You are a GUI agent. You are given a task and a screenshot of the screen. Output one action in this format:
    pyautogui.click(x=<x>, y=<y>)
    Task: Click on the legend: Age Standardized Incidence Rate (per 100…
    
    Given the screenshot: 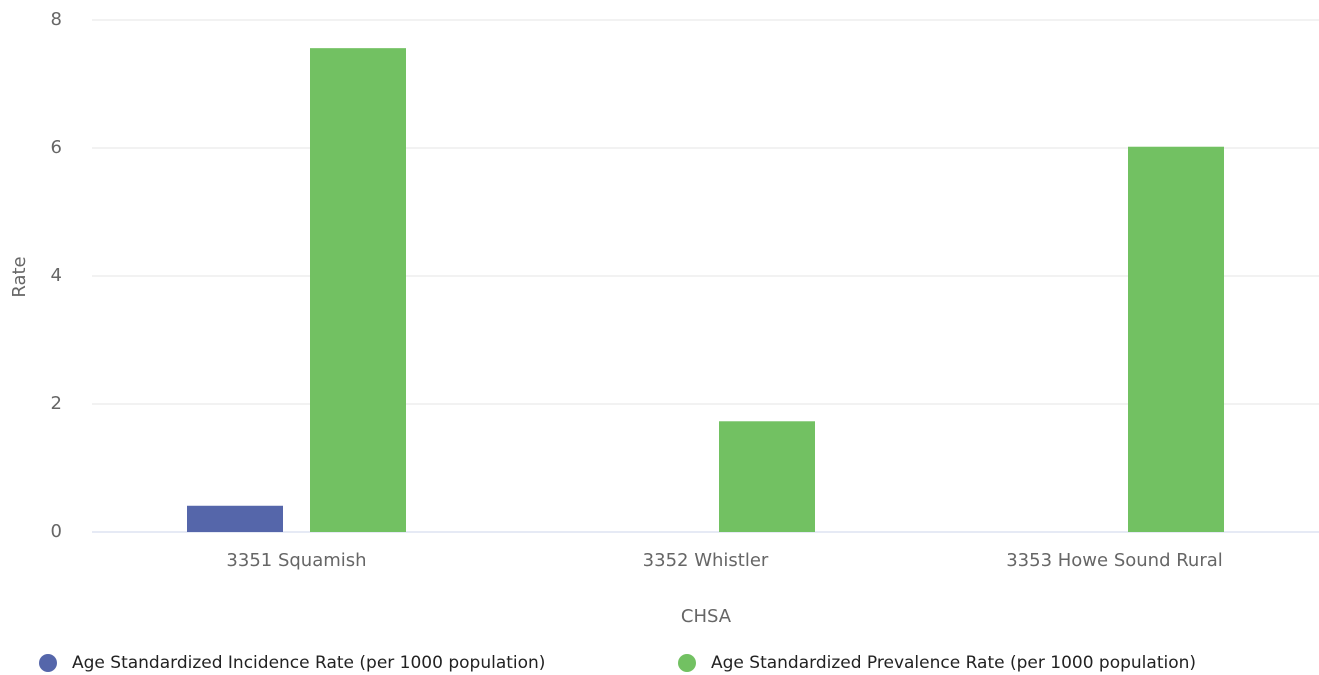 What is the action you would take?
    pyautogui.click(x=617, y=663)
    